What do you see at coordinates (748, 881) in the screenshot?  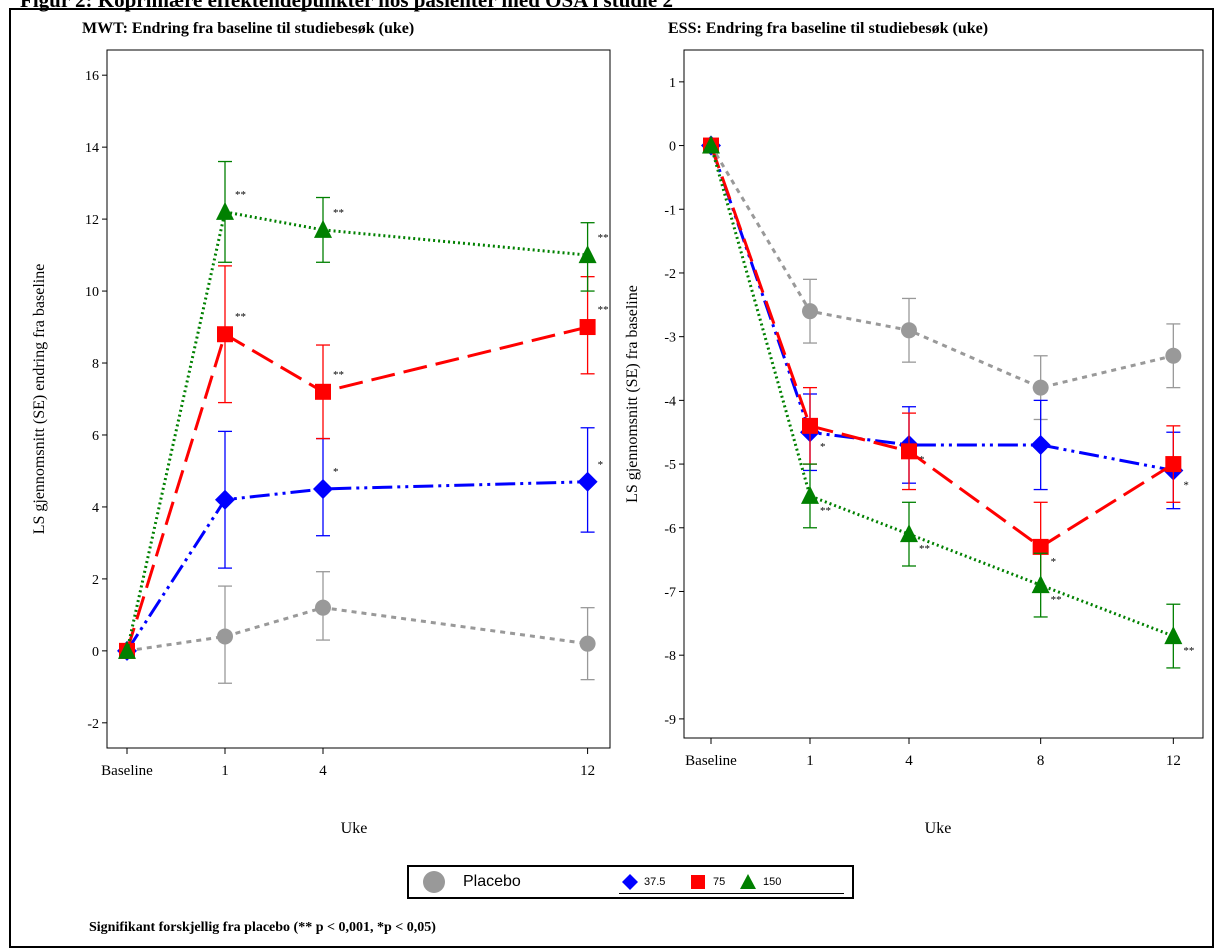 I see `triangle-marker-icon` at bounding box center [748, 881].